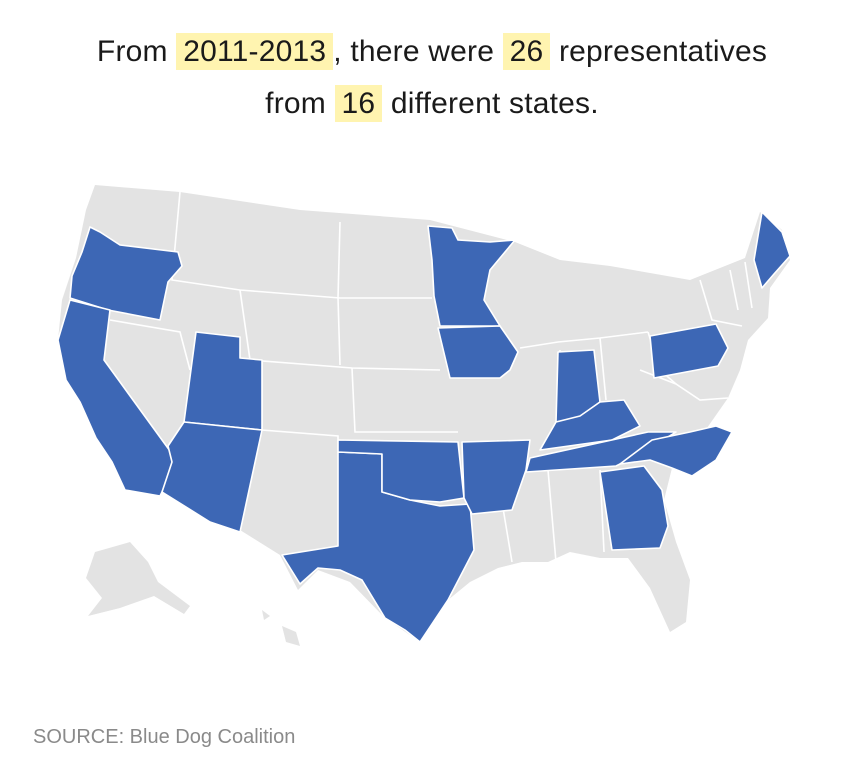 The height and width of the screenshot is (778, 864). What do you see at coordinates (490, 103) in the screenshot?
I see `headline-line2-suffix: different states.` at bounding box center [490, 103].